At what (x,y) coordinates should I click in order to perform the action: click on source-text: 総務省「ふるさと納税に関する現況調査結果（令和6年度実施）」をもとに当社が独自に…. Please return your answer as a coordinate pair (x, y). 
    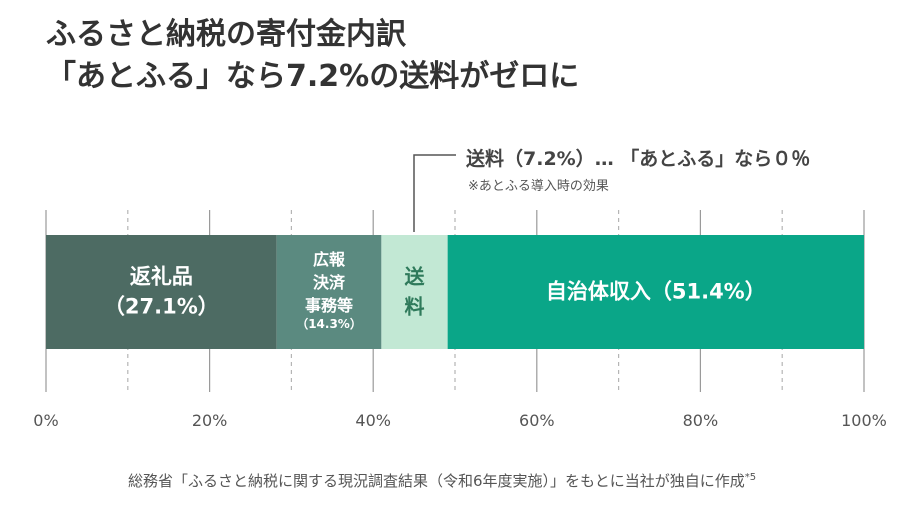
    Looking at the image, I should click on (436, 481).